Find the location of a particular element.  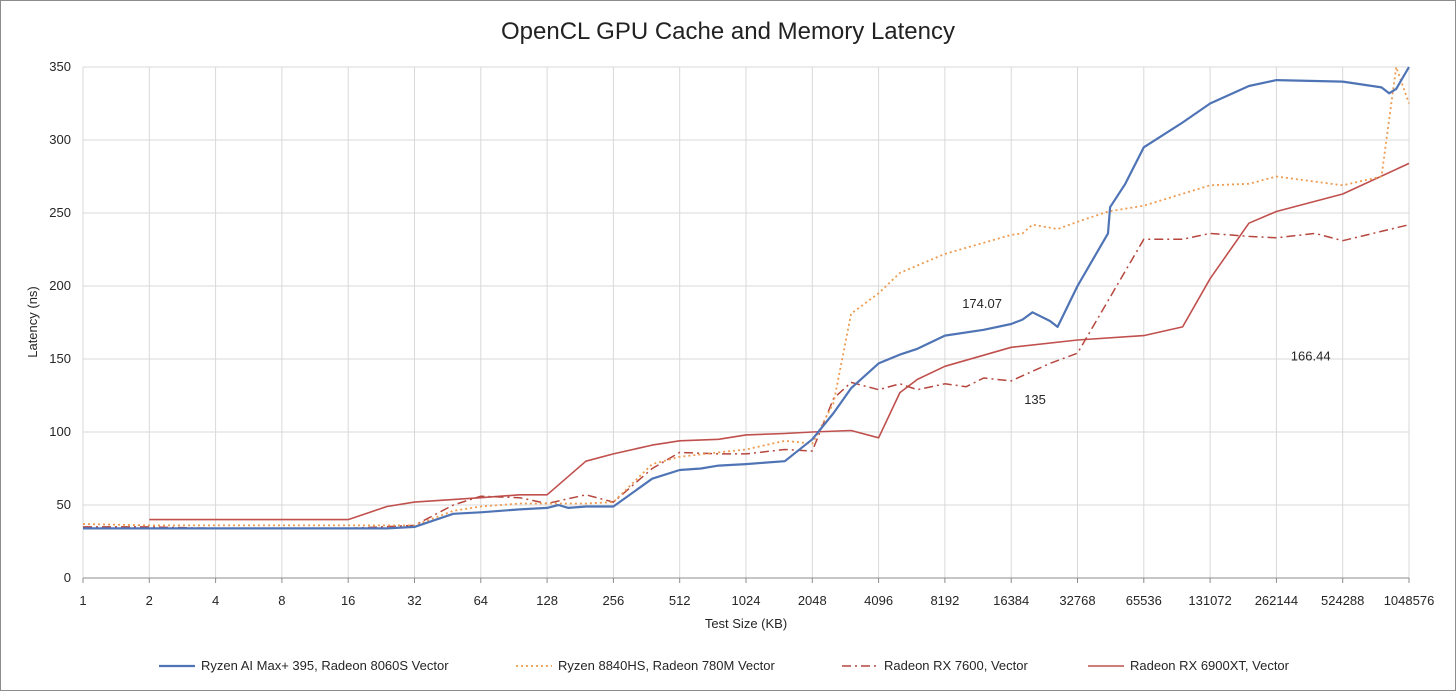

x-tick-label: 128 is located at coordinates (547, 600).